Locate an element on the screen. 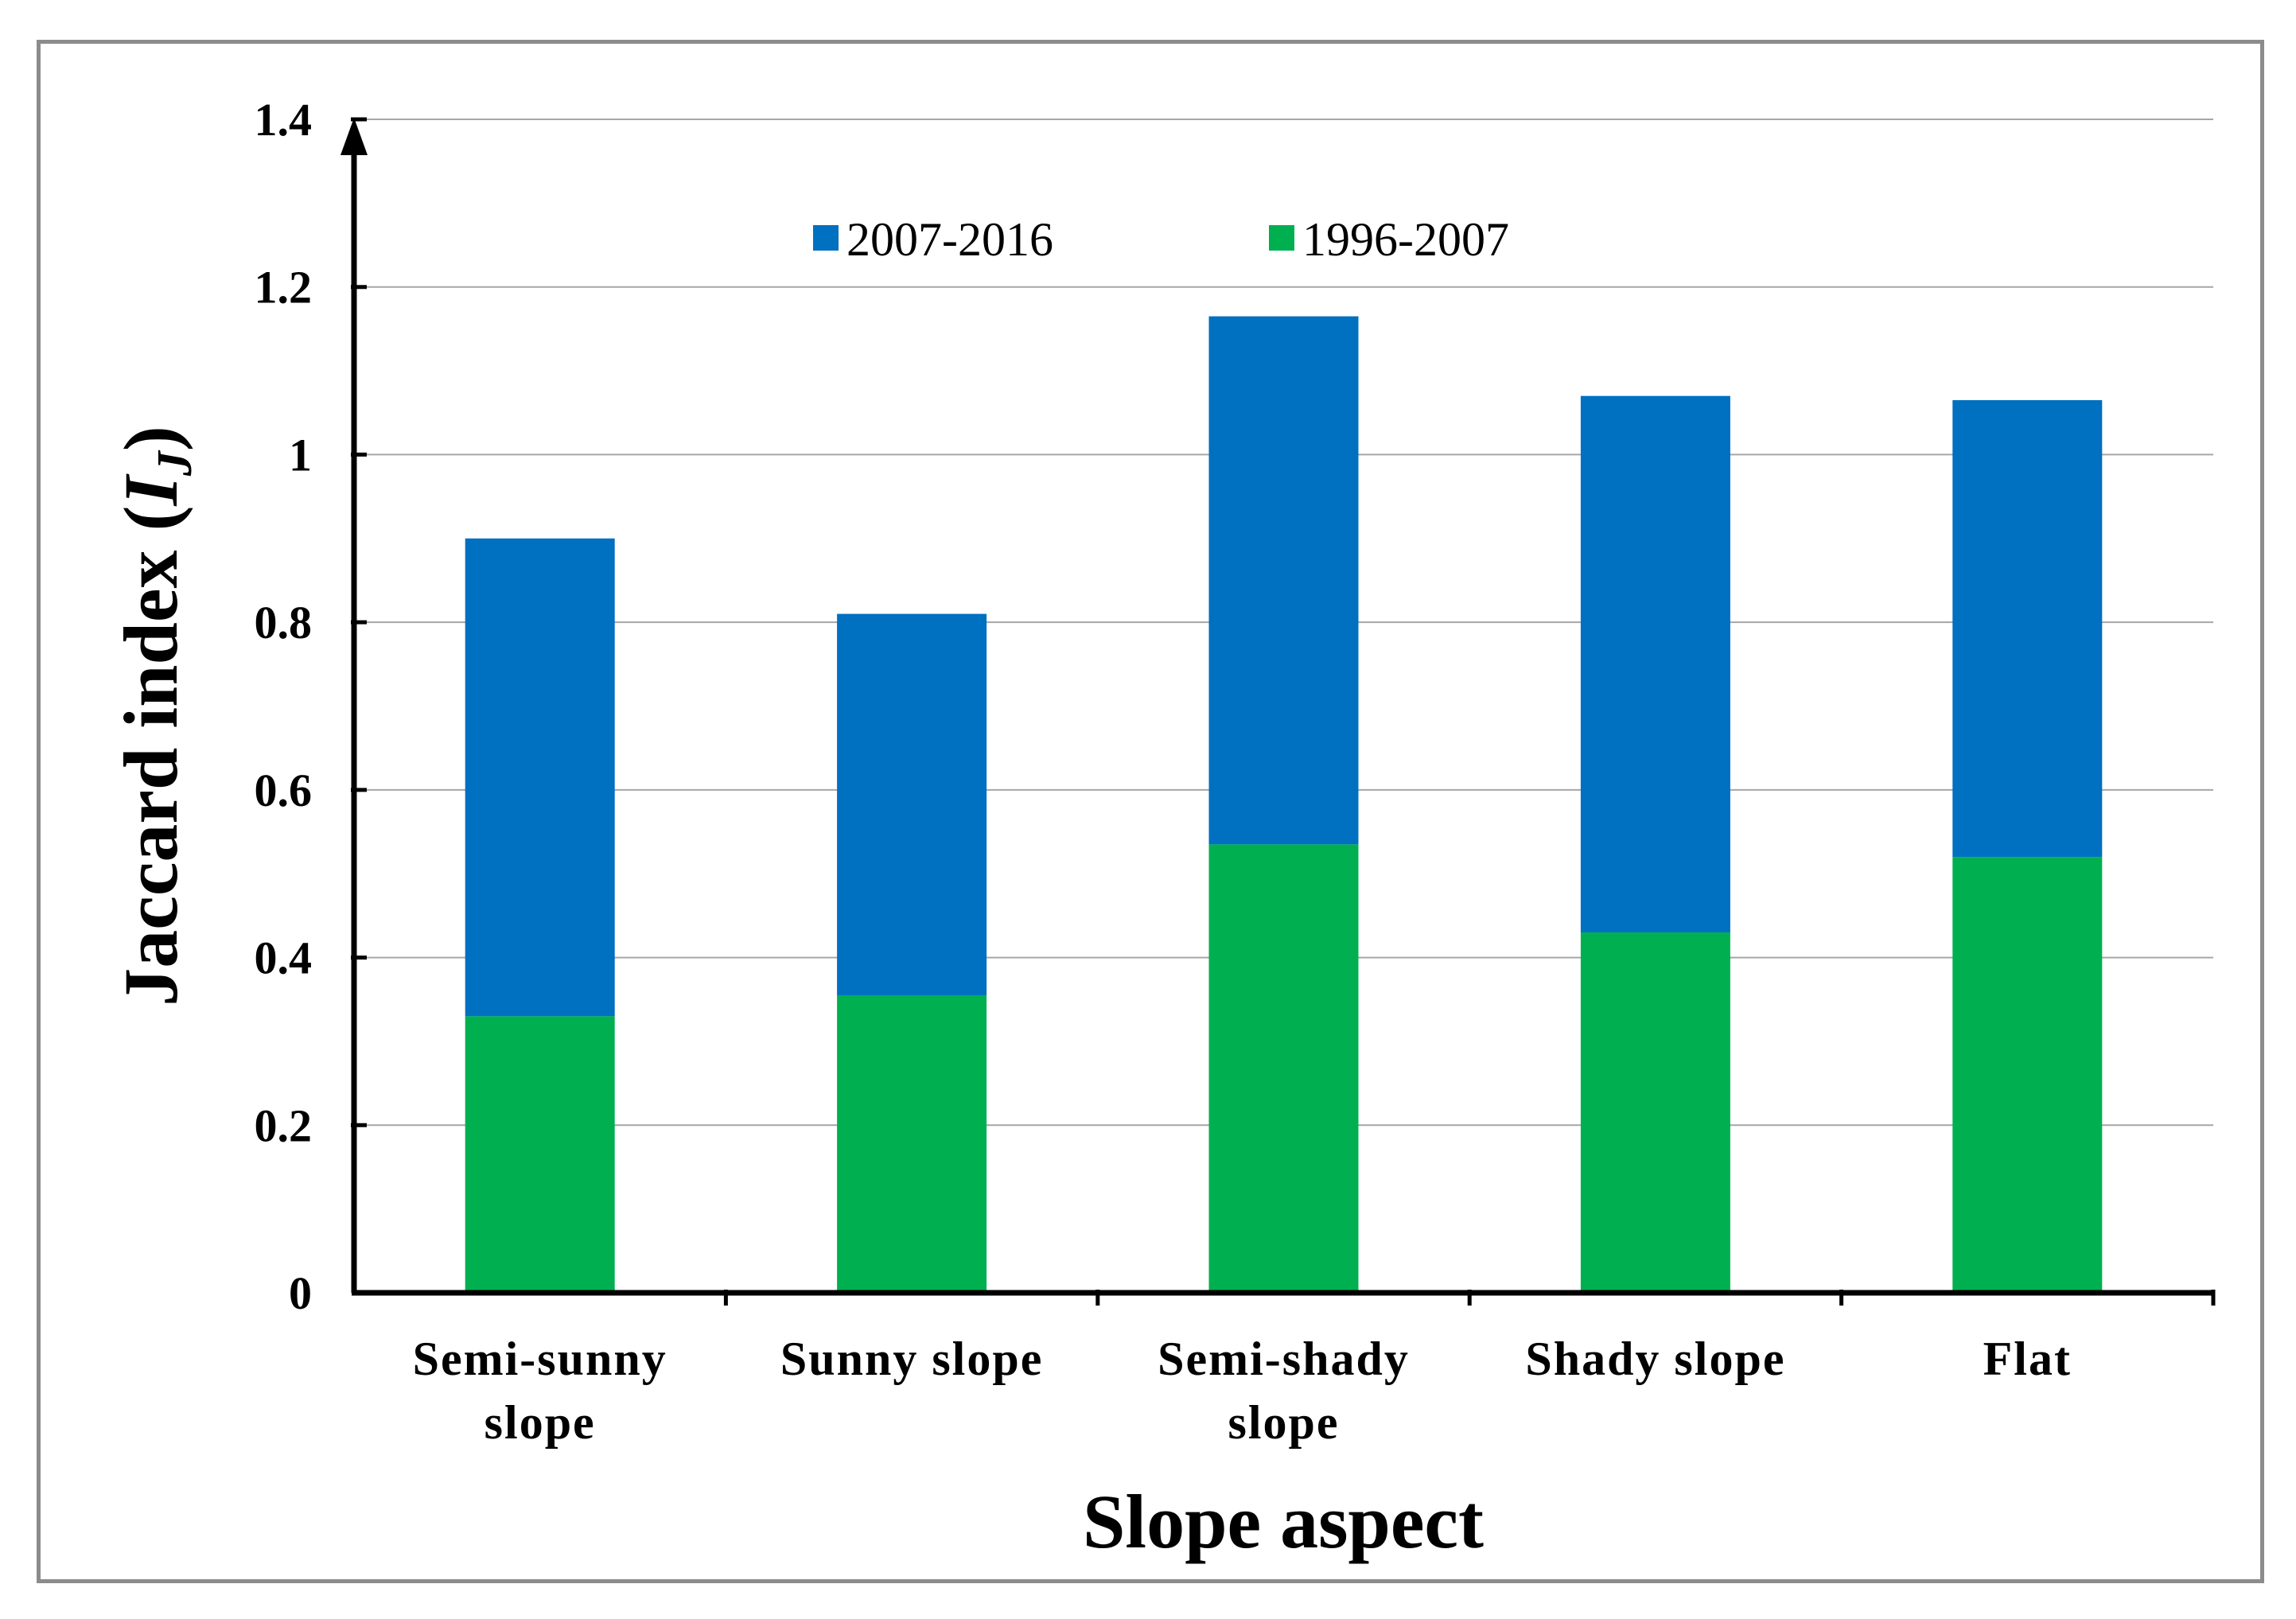  legend: 2007-2016 1996-2007 is located at coordinates (1161, 239).